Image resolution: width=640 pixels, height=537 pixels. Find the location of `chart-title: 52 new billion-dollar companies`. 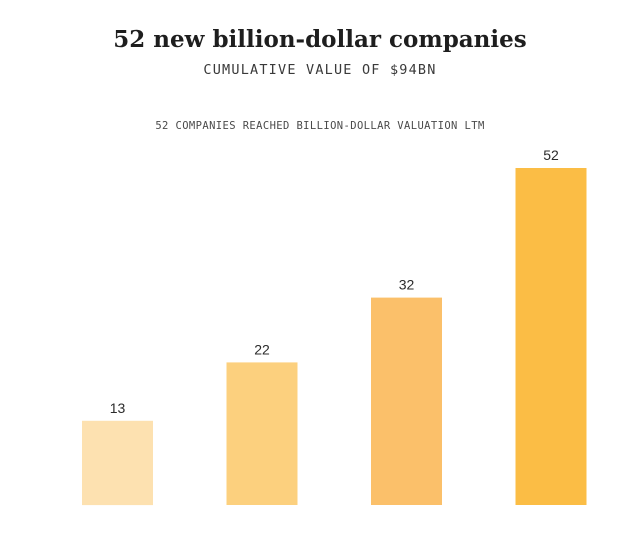

chart-title: 52 new billion-dollar companies is located at coordinates (320, 39).